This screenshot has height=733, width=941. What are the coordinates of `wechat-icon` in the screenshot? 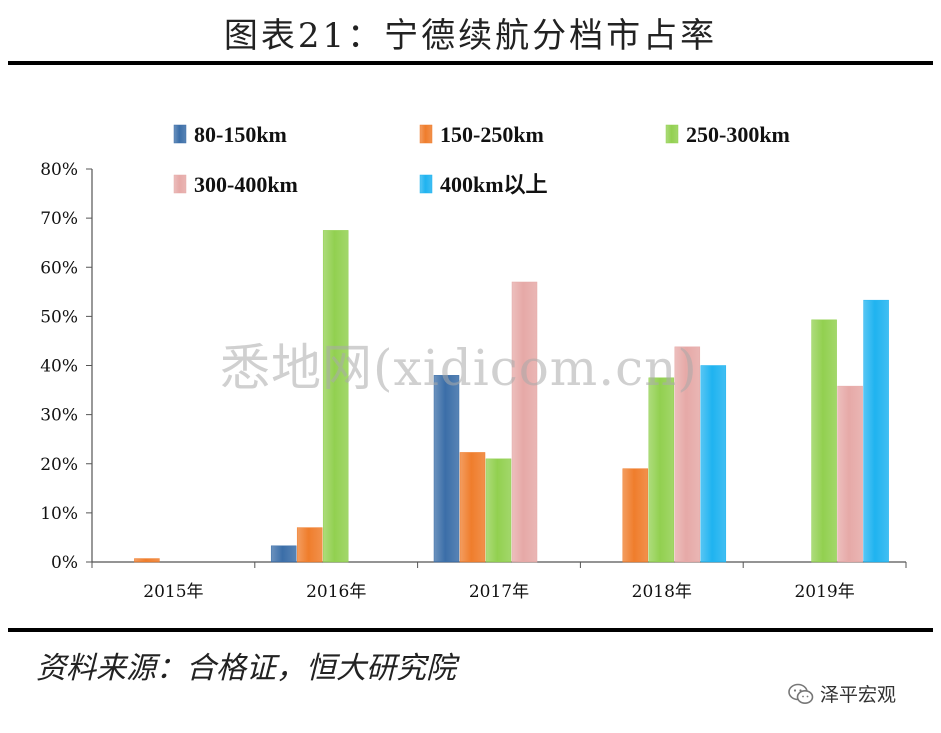 It's located at (801, 693).